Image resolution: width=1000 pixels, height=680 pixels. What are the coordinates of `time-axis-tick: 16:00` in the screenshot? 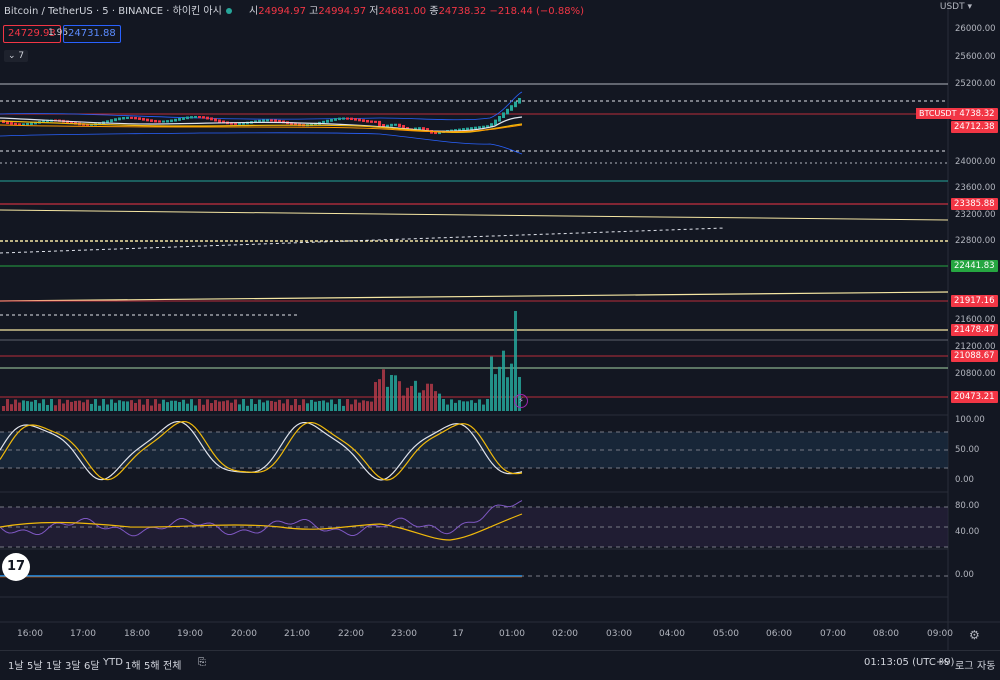 It's located at (30, 634).